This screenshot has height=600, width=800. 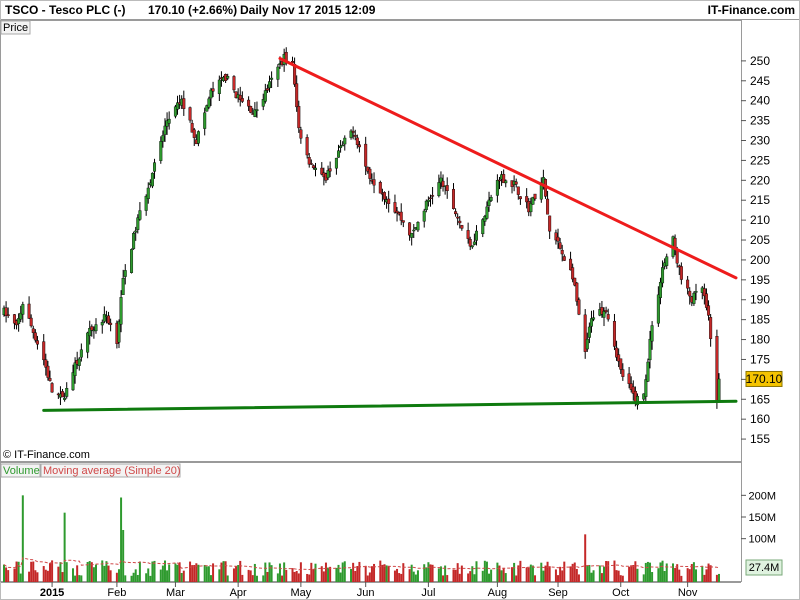 What do you see at coordinates (366, 593) in the screenshot?
I see `date-tick-label: Jun` at bounding box center [366, 593].